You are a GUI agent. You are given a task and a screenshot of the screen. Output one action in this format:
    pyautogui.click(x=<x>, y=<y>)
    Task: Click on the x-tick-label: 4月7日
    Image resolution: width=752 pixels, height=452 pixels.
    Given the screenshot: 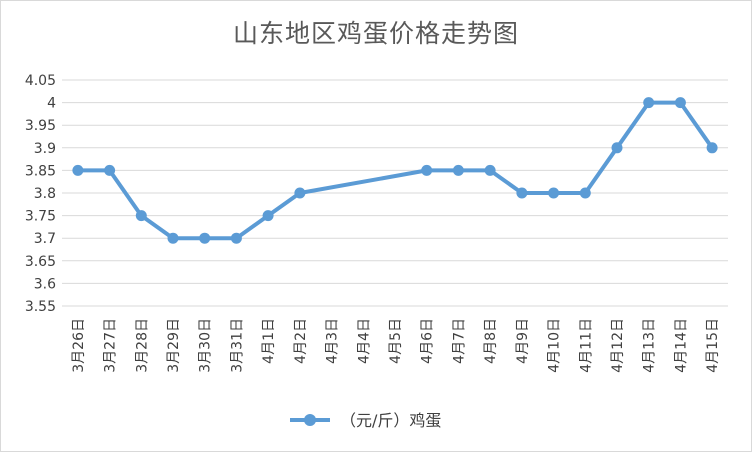 What is the action you would take?
    pyautogui.click(x=459, y=341)
    